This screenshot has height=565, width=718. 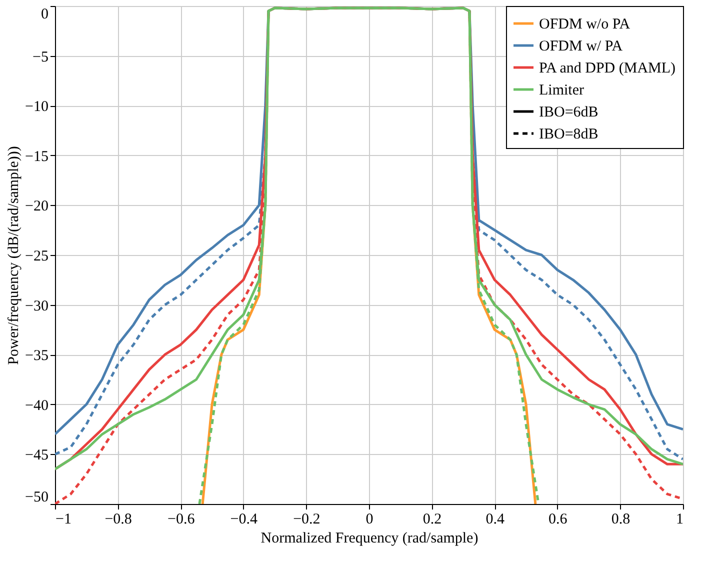 What do you see at coordinates (36, 356) in the screenshot?
I see `y-tick-label: −35` at bounding box center [36, 356].